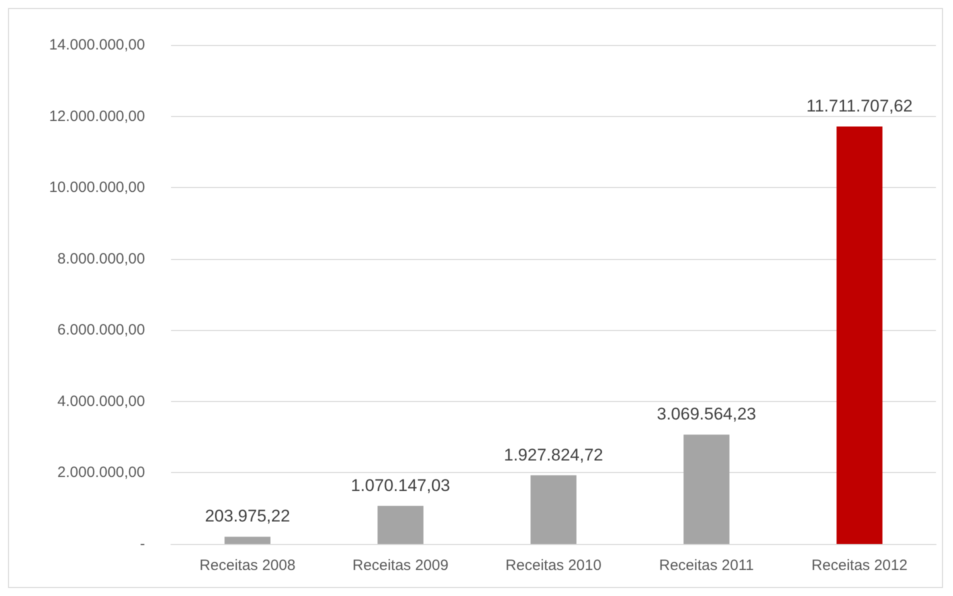 The width and height of the screenshot is (953, 596). Describe the element at coordinates (97, 187) in the screenshot. I see `y-tick-label: 10.000.000,00` at that location.